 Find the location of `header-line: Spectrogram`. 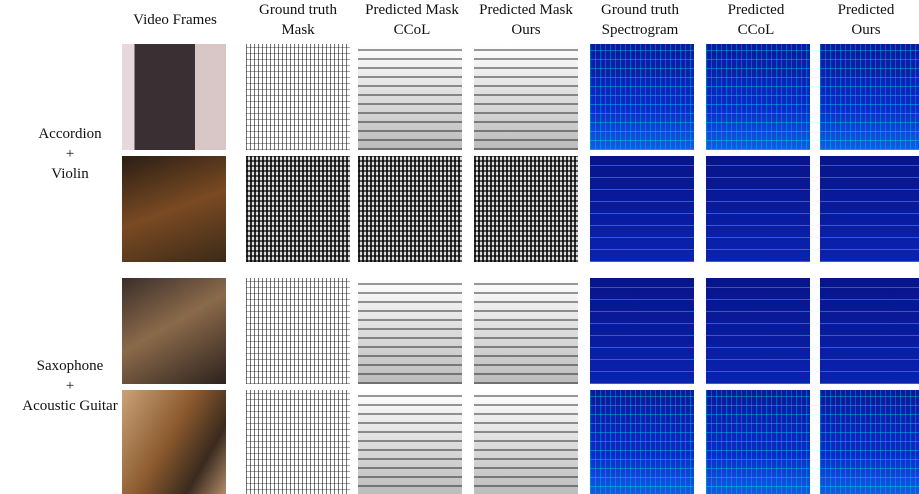

header-line: Spectrogram is located at coordinates (640, 30).